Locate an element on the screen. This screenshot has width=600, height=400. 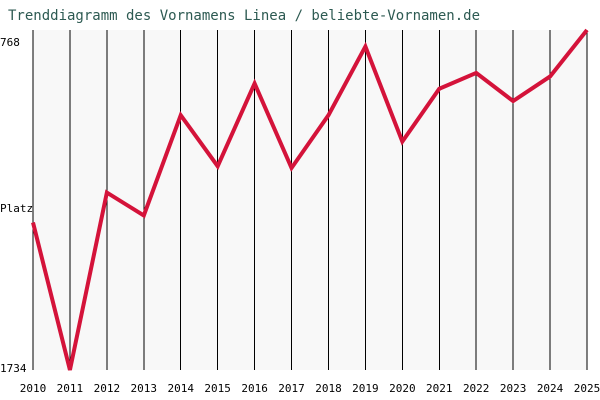
x-tick-label-2013: 2013 is located at coordinates (144, 388).